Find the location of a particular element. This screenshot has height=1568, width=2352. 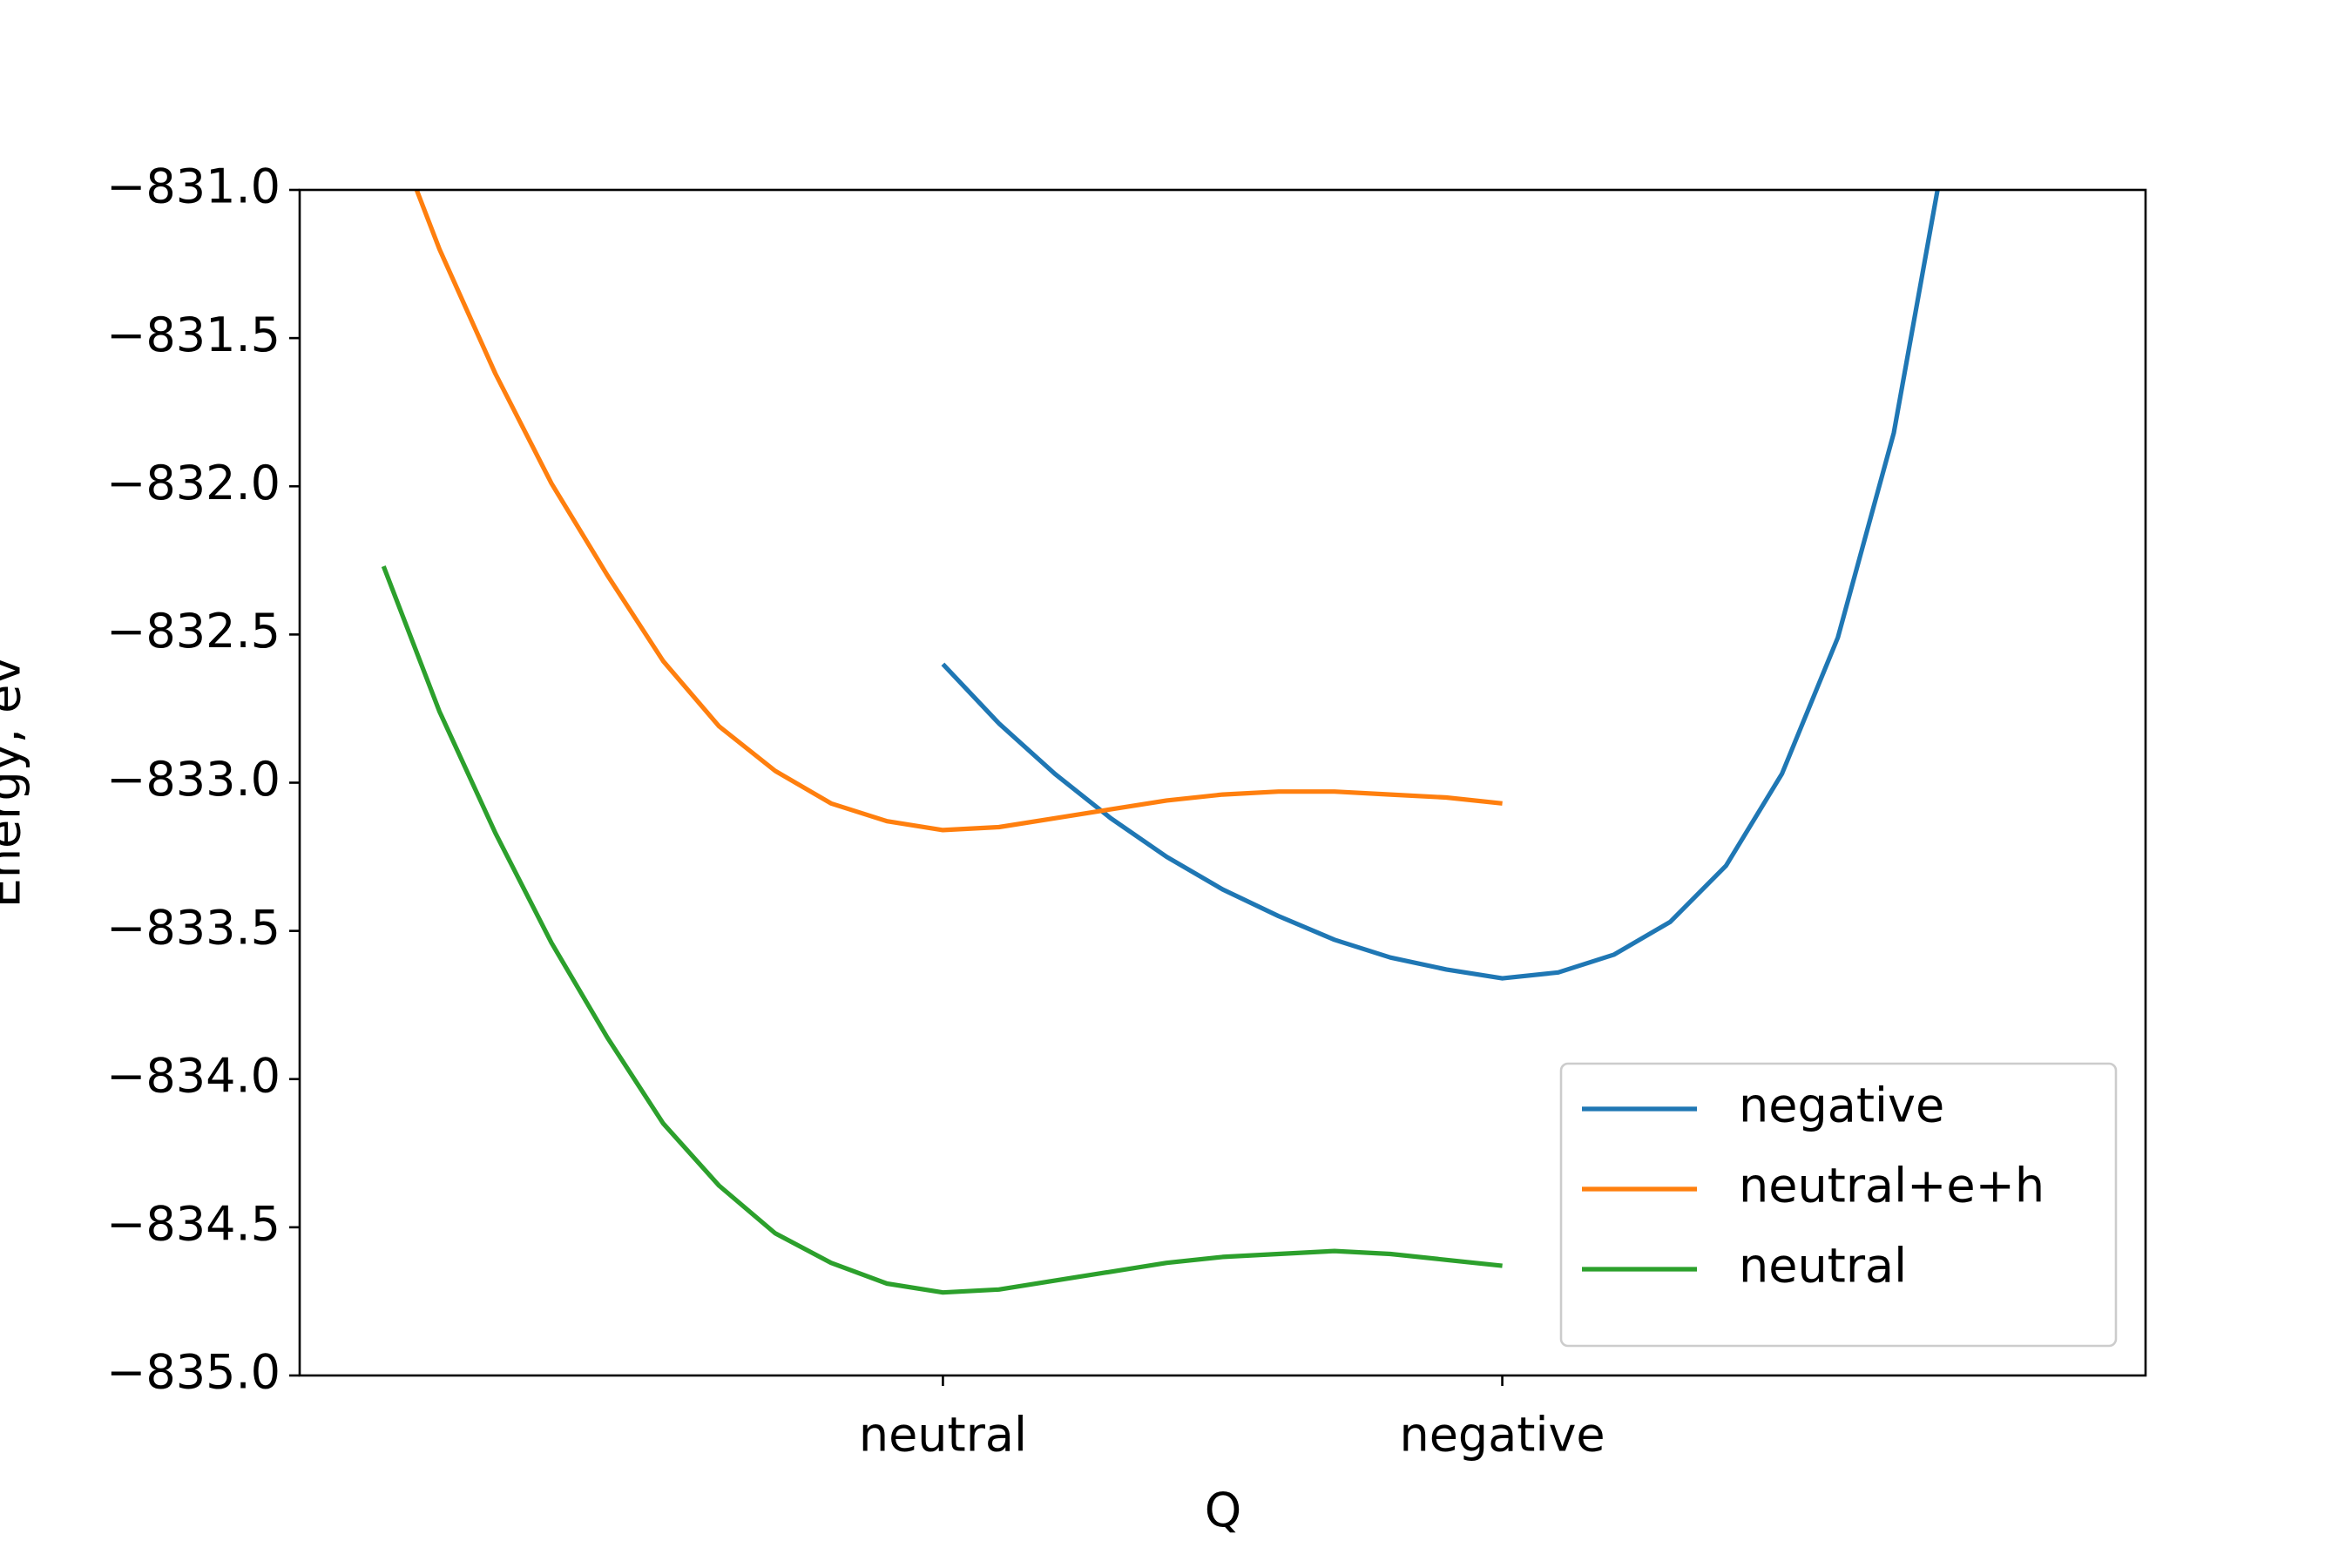

x-tick-label: neutral is located at coordinates (943, 1435).